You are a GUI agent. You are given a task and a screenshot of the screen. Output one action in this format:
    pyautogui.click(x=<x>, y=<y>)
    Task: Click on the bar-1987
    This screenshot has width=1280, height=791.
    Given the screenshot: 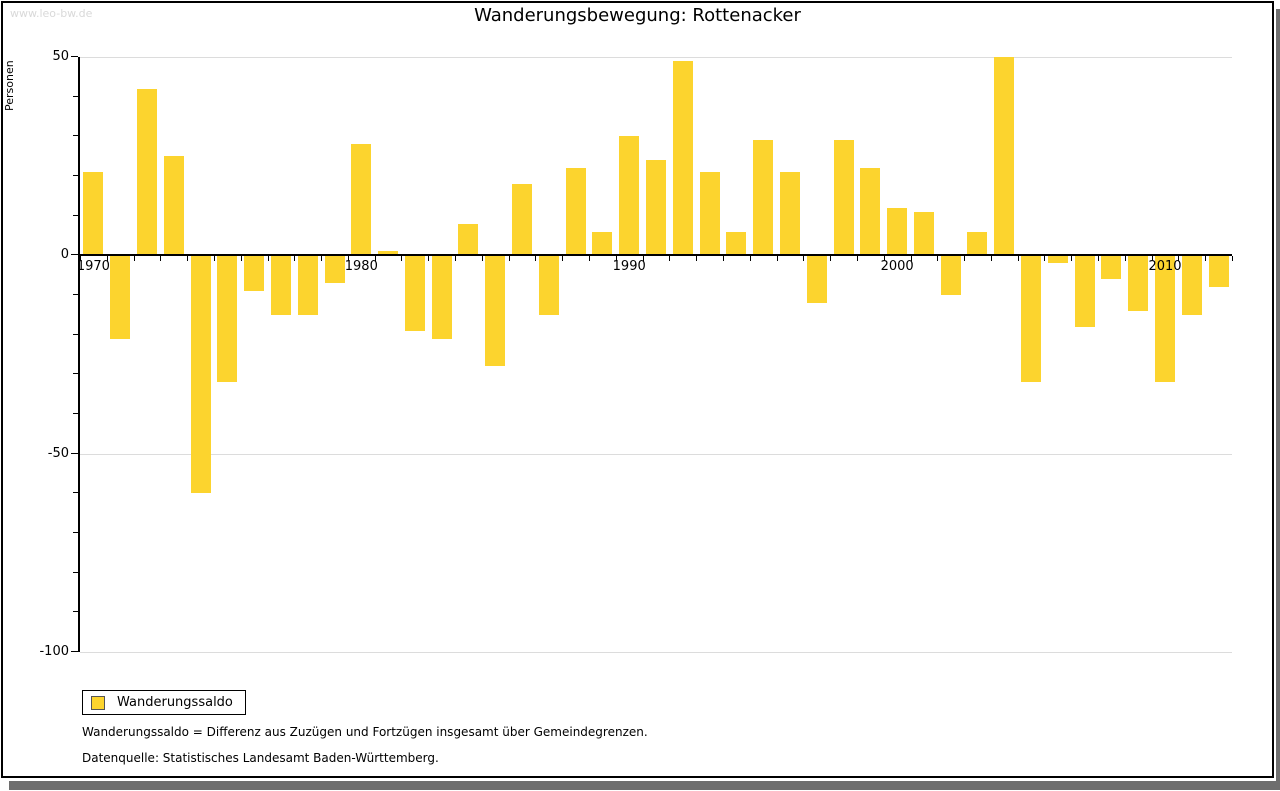 What is the action you would take?
    pyautogui.click(x=548, y=285)
    